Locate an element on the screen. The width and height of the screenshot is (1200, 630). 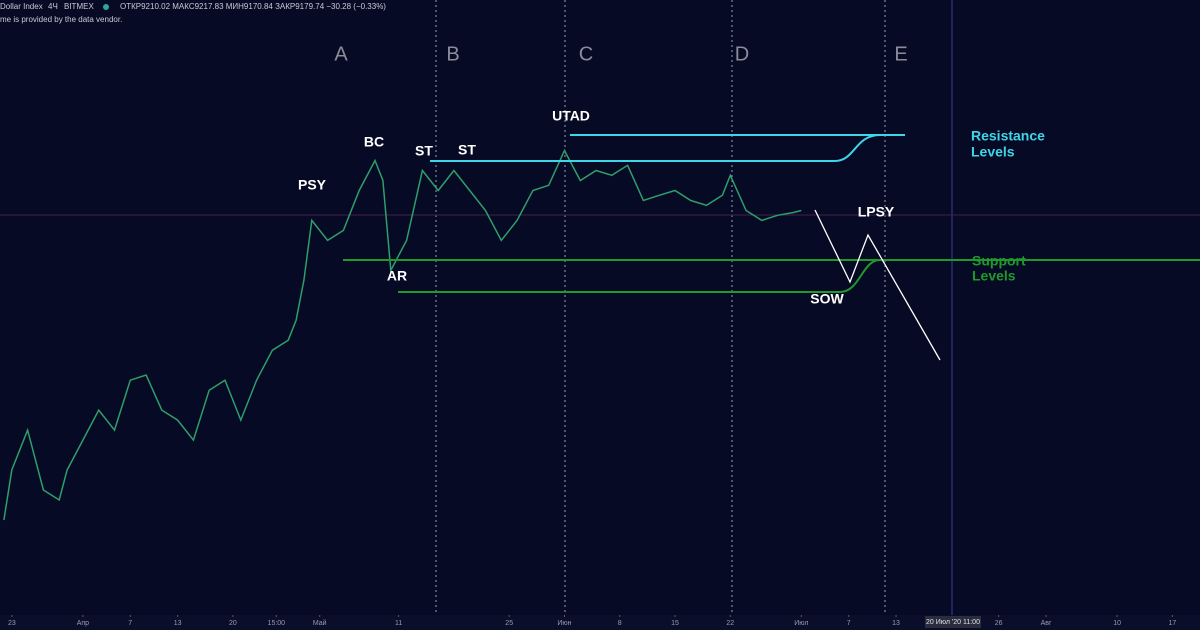
cursor-label: 20 Июл '20 11:00 is located at coordinates (953, 622).